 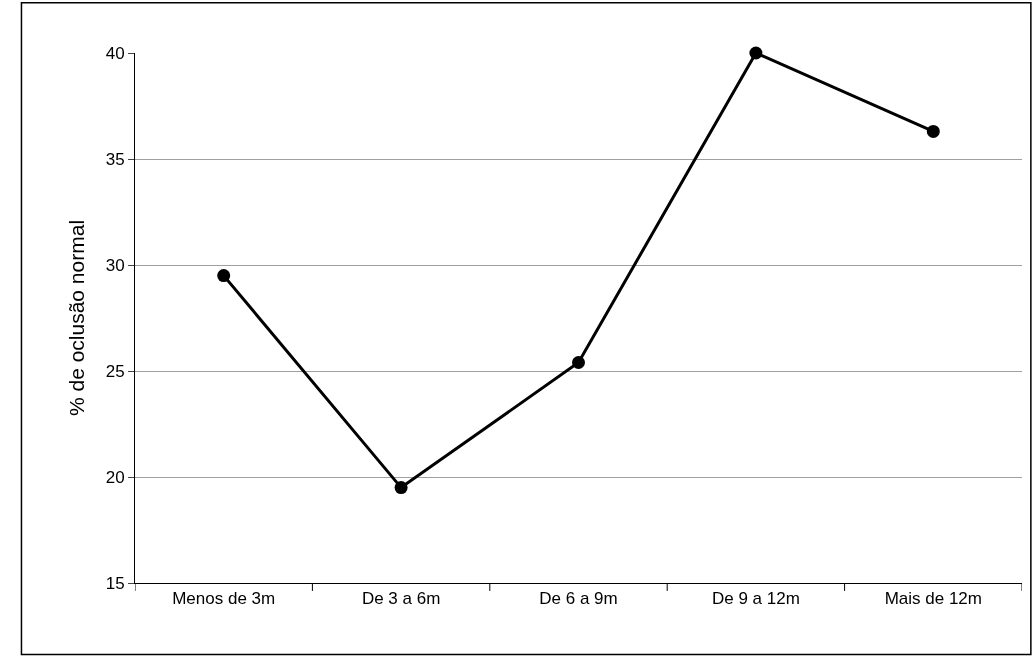 What do you see at coordinates (224, 599) in the screenshot?
I see `x-tick-label: Menos de 3m` at bounding box center [224, 599].